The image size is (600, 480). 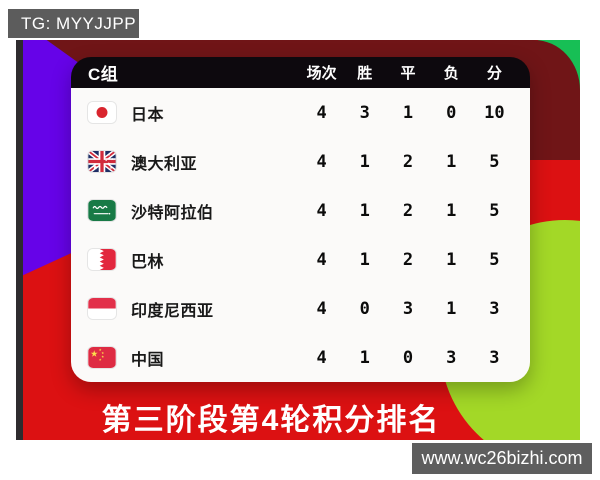 I want to click on stat-value: 10, so click(x=494, y=112).